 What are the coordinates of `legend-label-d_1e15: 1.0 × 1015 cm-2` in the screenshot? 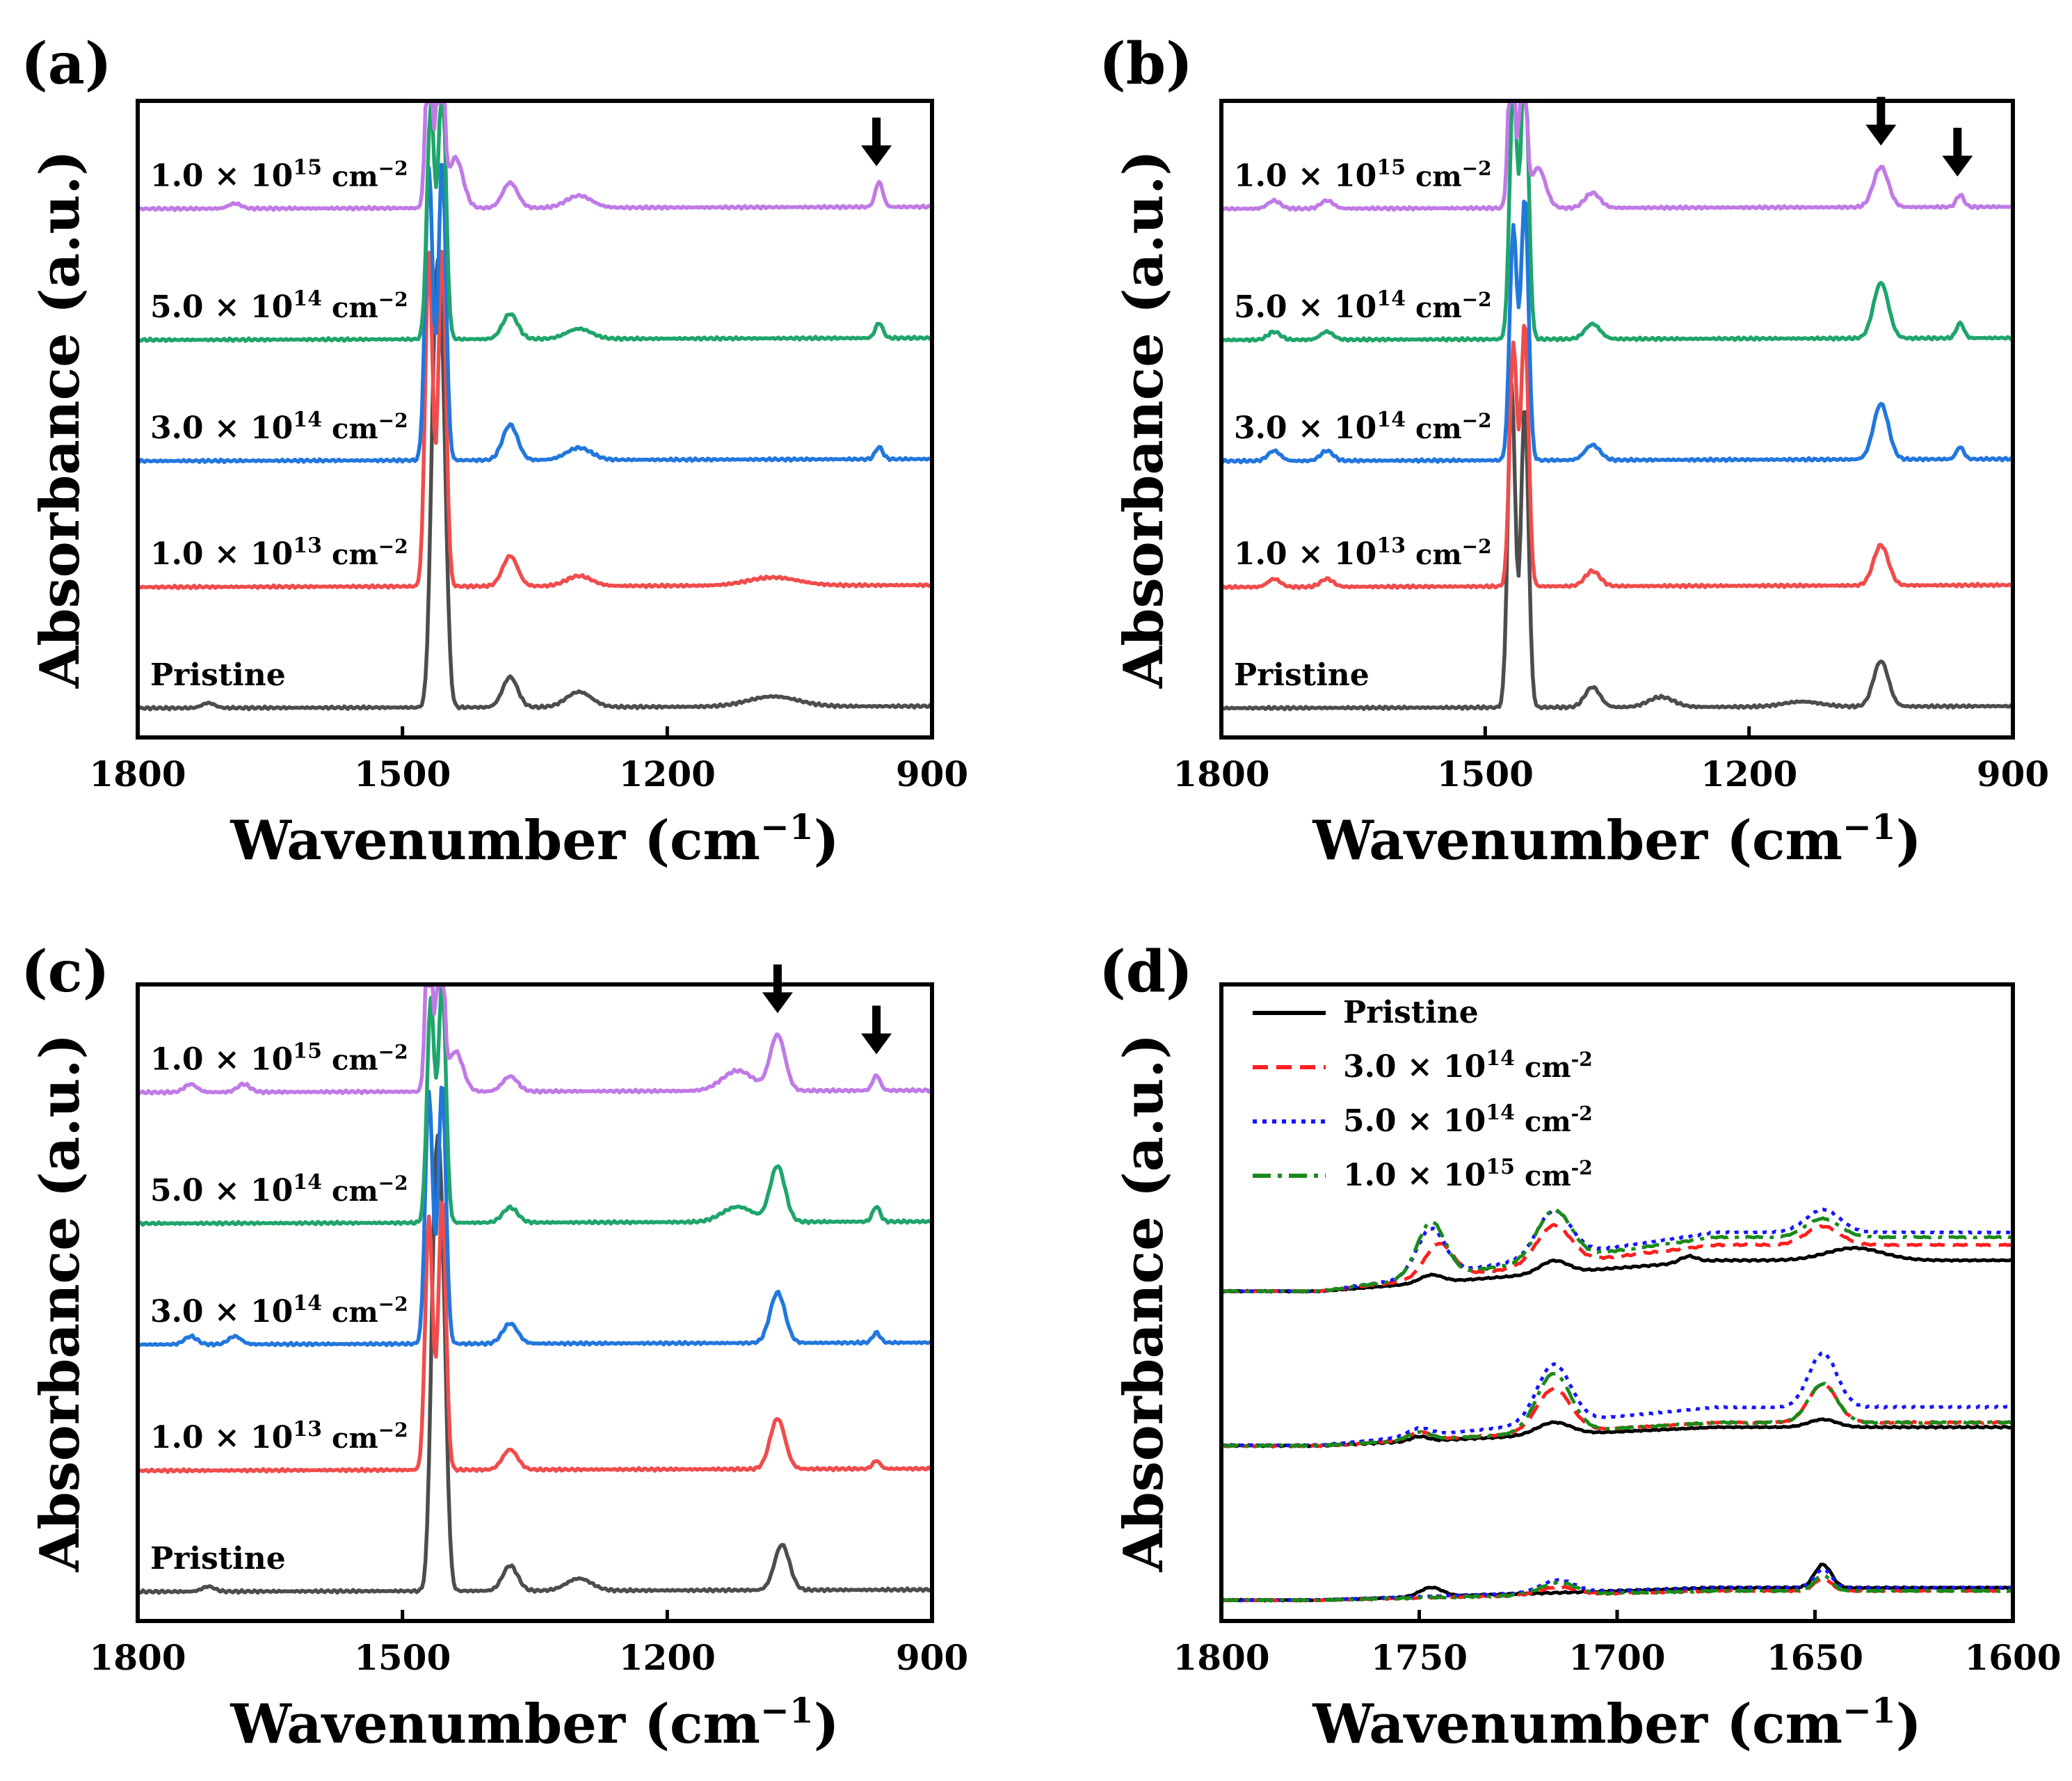 It's located at (1468, 1174).